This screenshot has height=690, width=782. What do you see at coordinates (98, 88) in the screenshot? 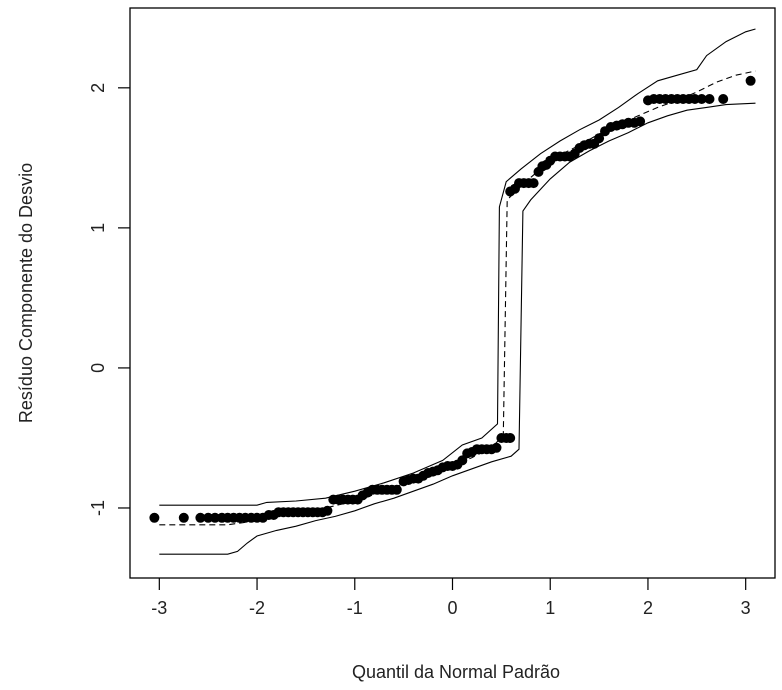
I see `y-tick-label: 2` at bounding box center [98, 88].